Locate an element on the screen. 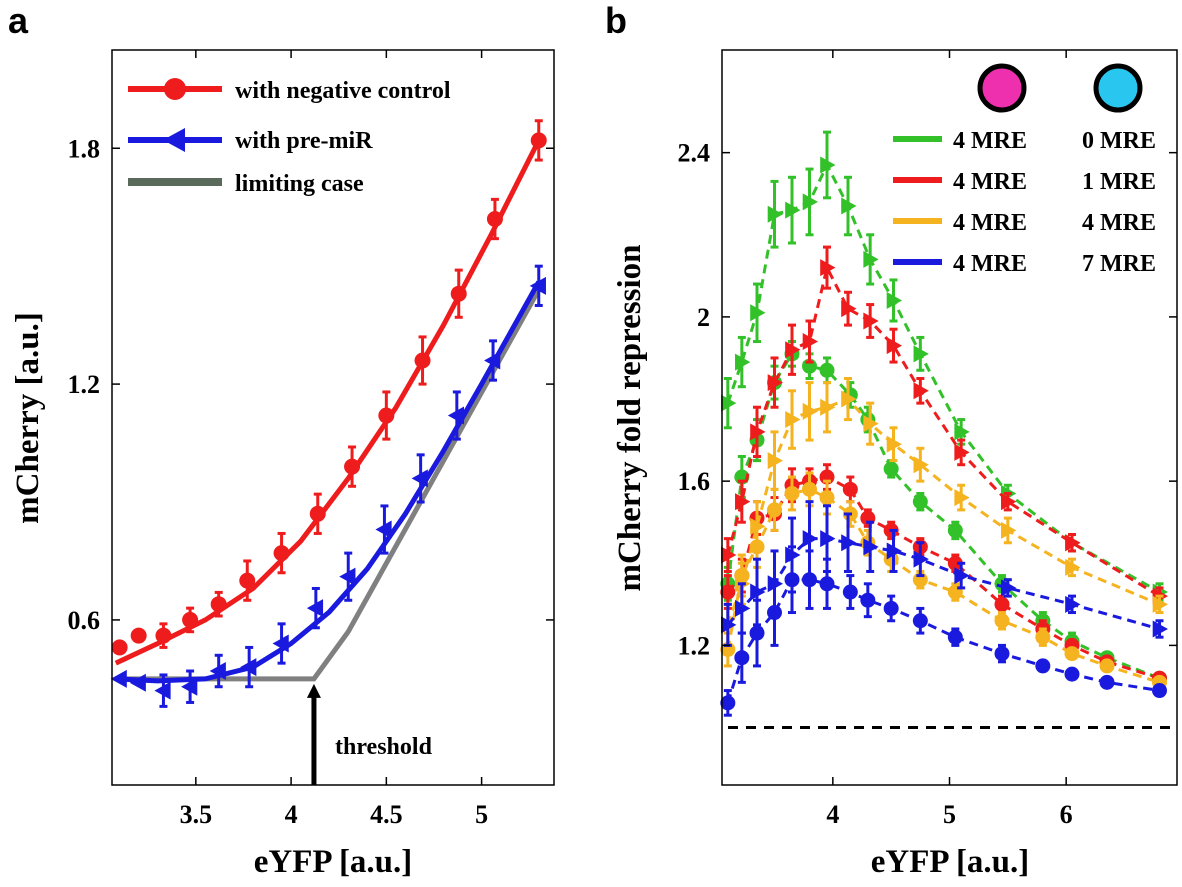 The width and height of the screenshot is (1182, 887). panel-b-legend: 4 MRE 0 MRE 4 MRE 1 MRE 4 MRE 4 MRE 4 MRE 7 MRE is located at coordinates (1024, 202).